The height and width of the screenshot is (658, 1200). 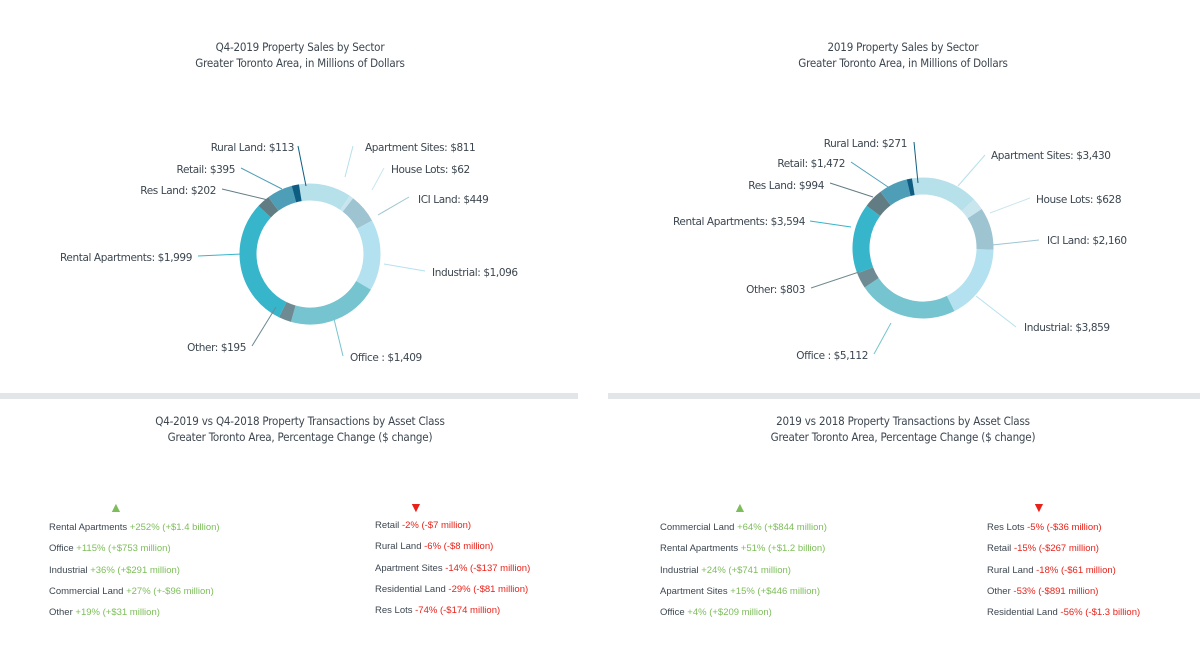 What do you see at coordinates (398, 547) in the screenshot?
I see `asset-class-name: Rural Land` at bounding box center [398, 547].